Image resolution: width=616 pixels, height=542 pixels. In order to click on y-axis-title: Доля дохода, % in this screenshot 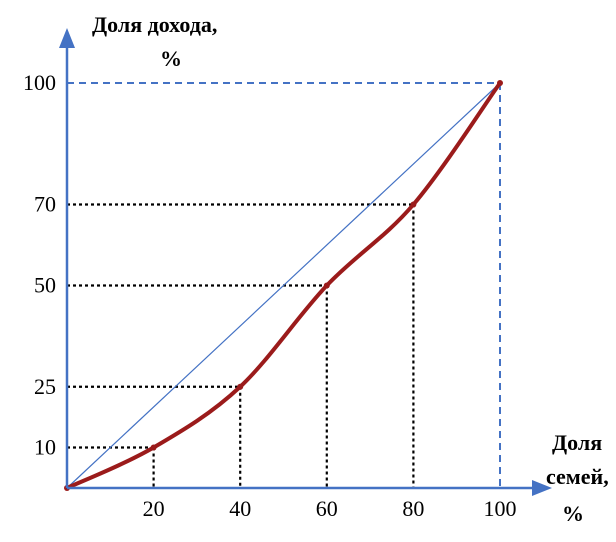, I will do `click(154, 41)`.